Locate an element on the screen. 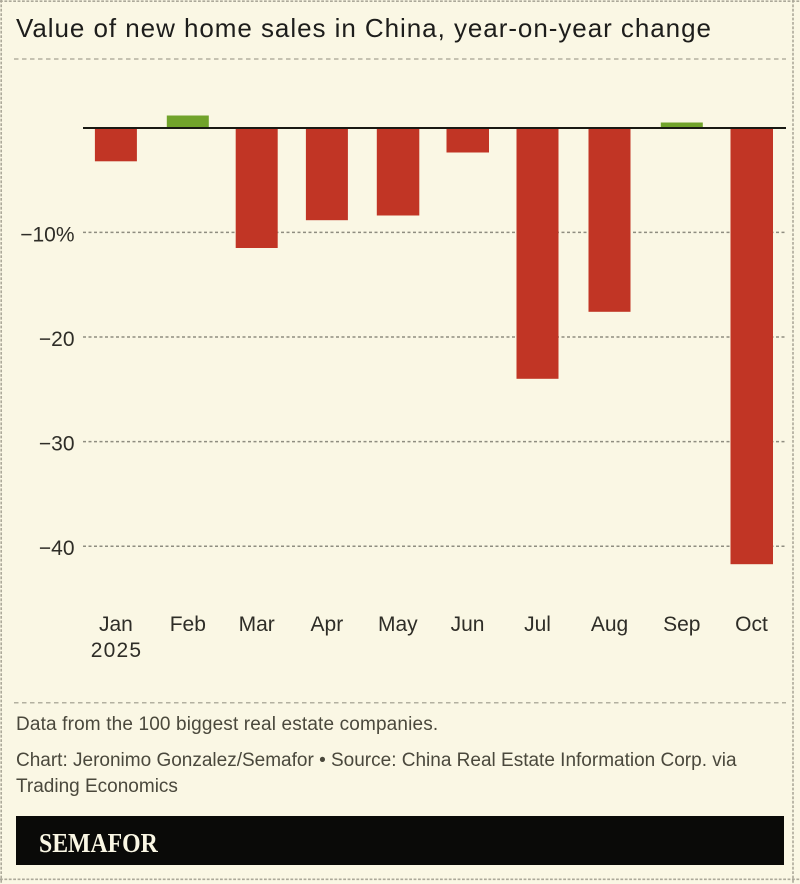 The width and height of the screenshot is (800, 884). svg-text: Feb is located at coordinates (188, 624).